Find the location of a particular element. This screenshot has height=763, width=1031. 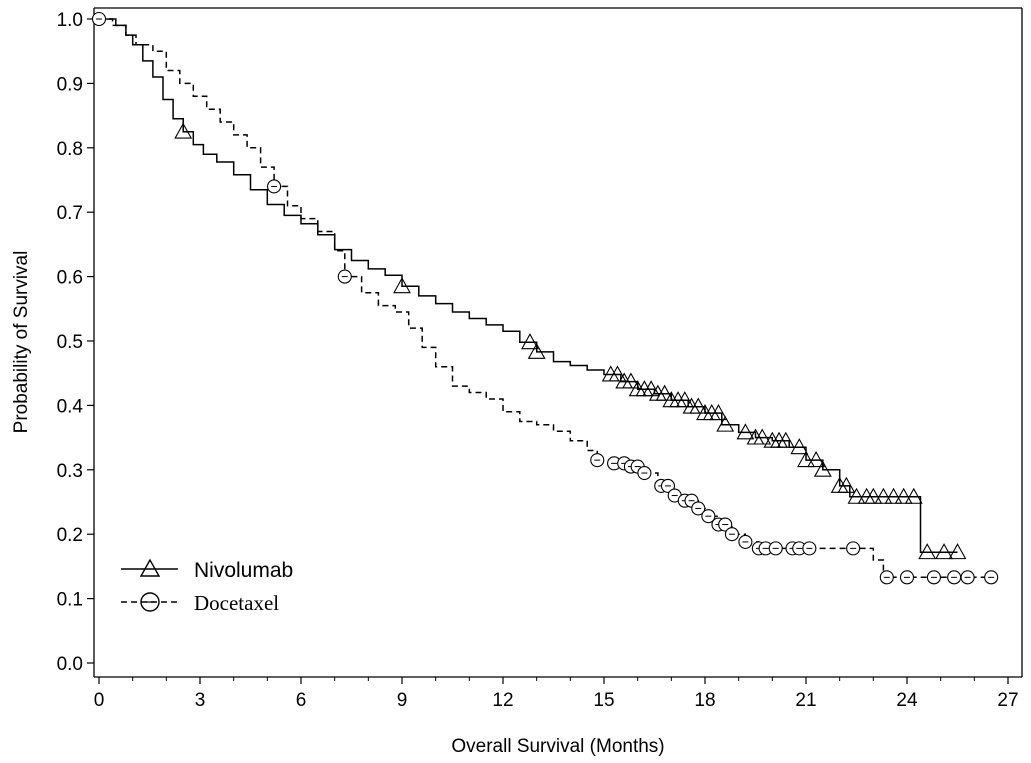

y-tick-label: 0.2 is located at coordinates (70, 535).